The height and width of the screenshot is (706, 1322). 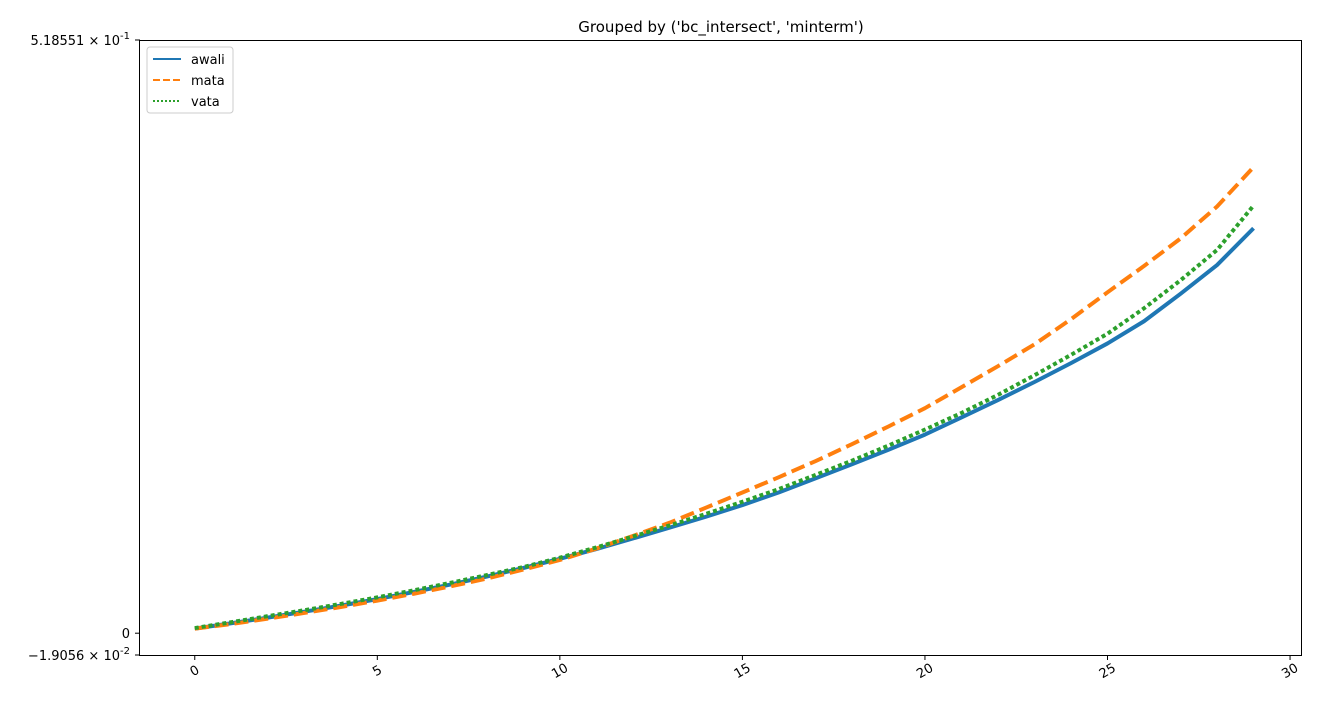 What do you see at coordinates (205, 102) in the screenshot?
I see `legend-label-vata: vata` at bounding box center [205, 102].